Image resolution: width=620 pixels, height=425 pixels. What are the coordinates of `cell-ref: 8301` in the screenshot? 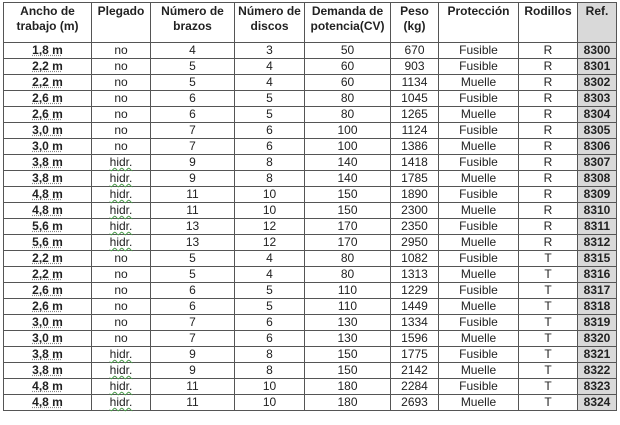 It's located at (597, 66).